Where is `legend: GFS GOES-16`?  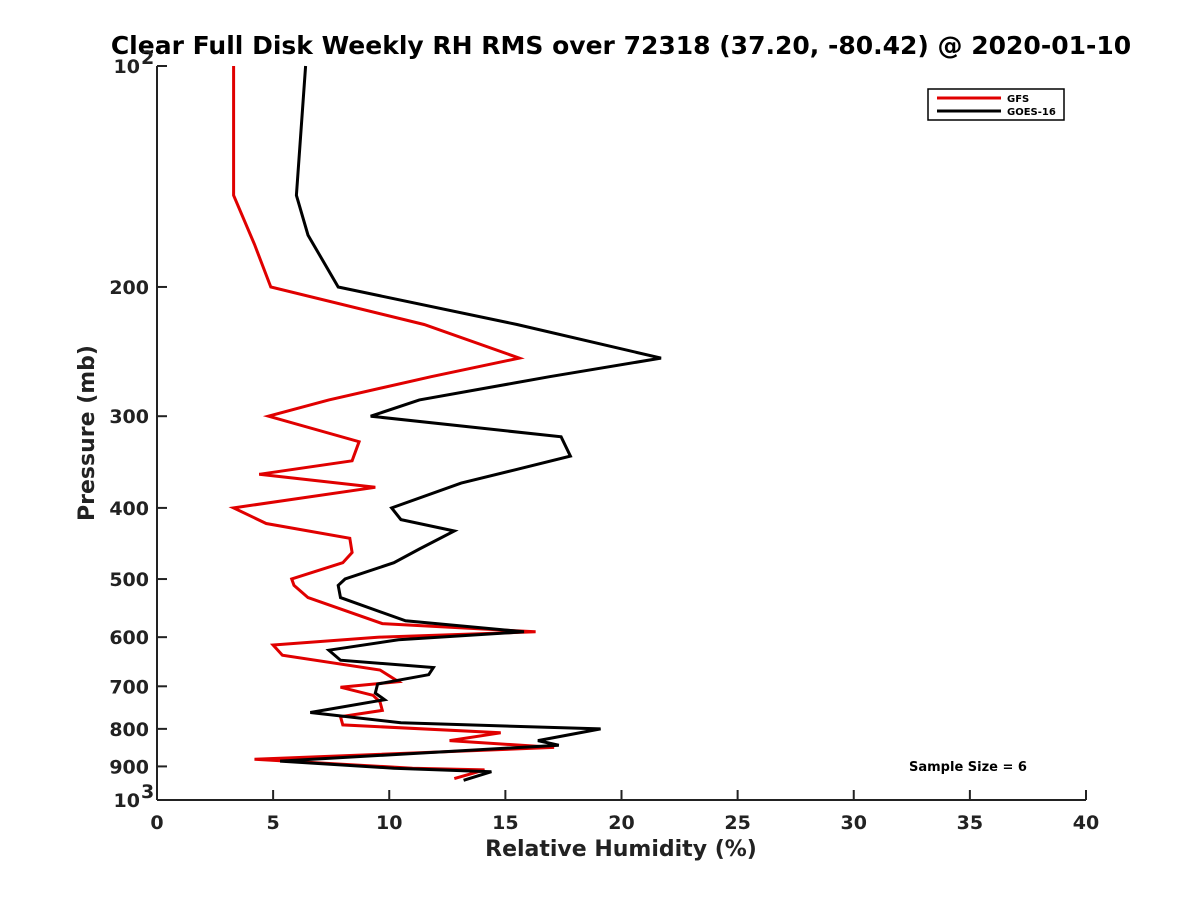
legend: GFS GOES-16 is located at coordinates (996, 104).